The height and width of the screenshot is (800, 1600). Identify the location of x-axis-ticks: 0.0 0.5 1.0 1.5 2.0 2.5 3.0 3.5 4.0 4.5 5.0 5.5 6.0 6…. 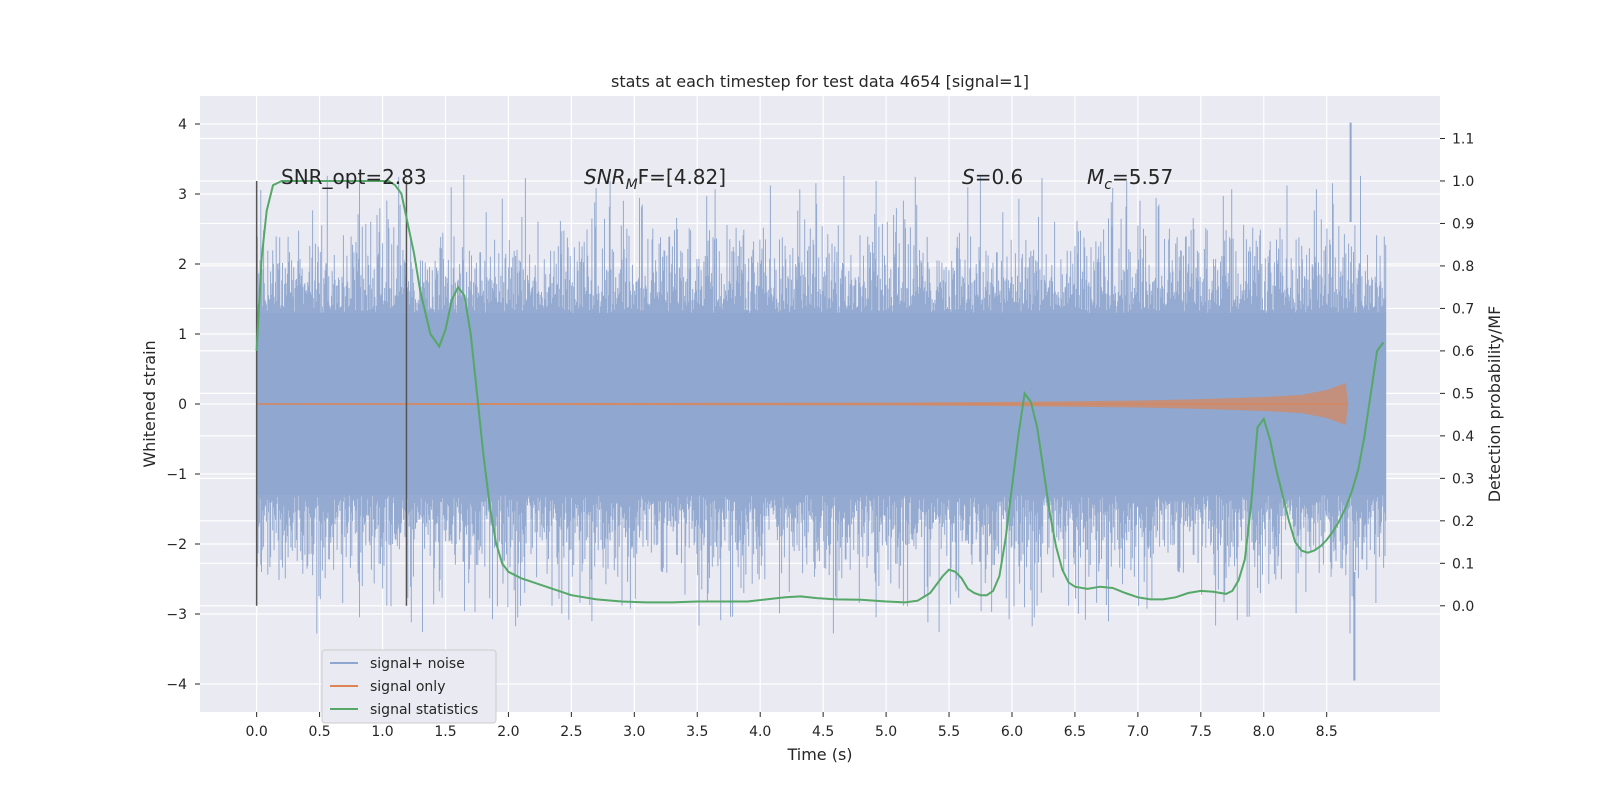
(792, 726).